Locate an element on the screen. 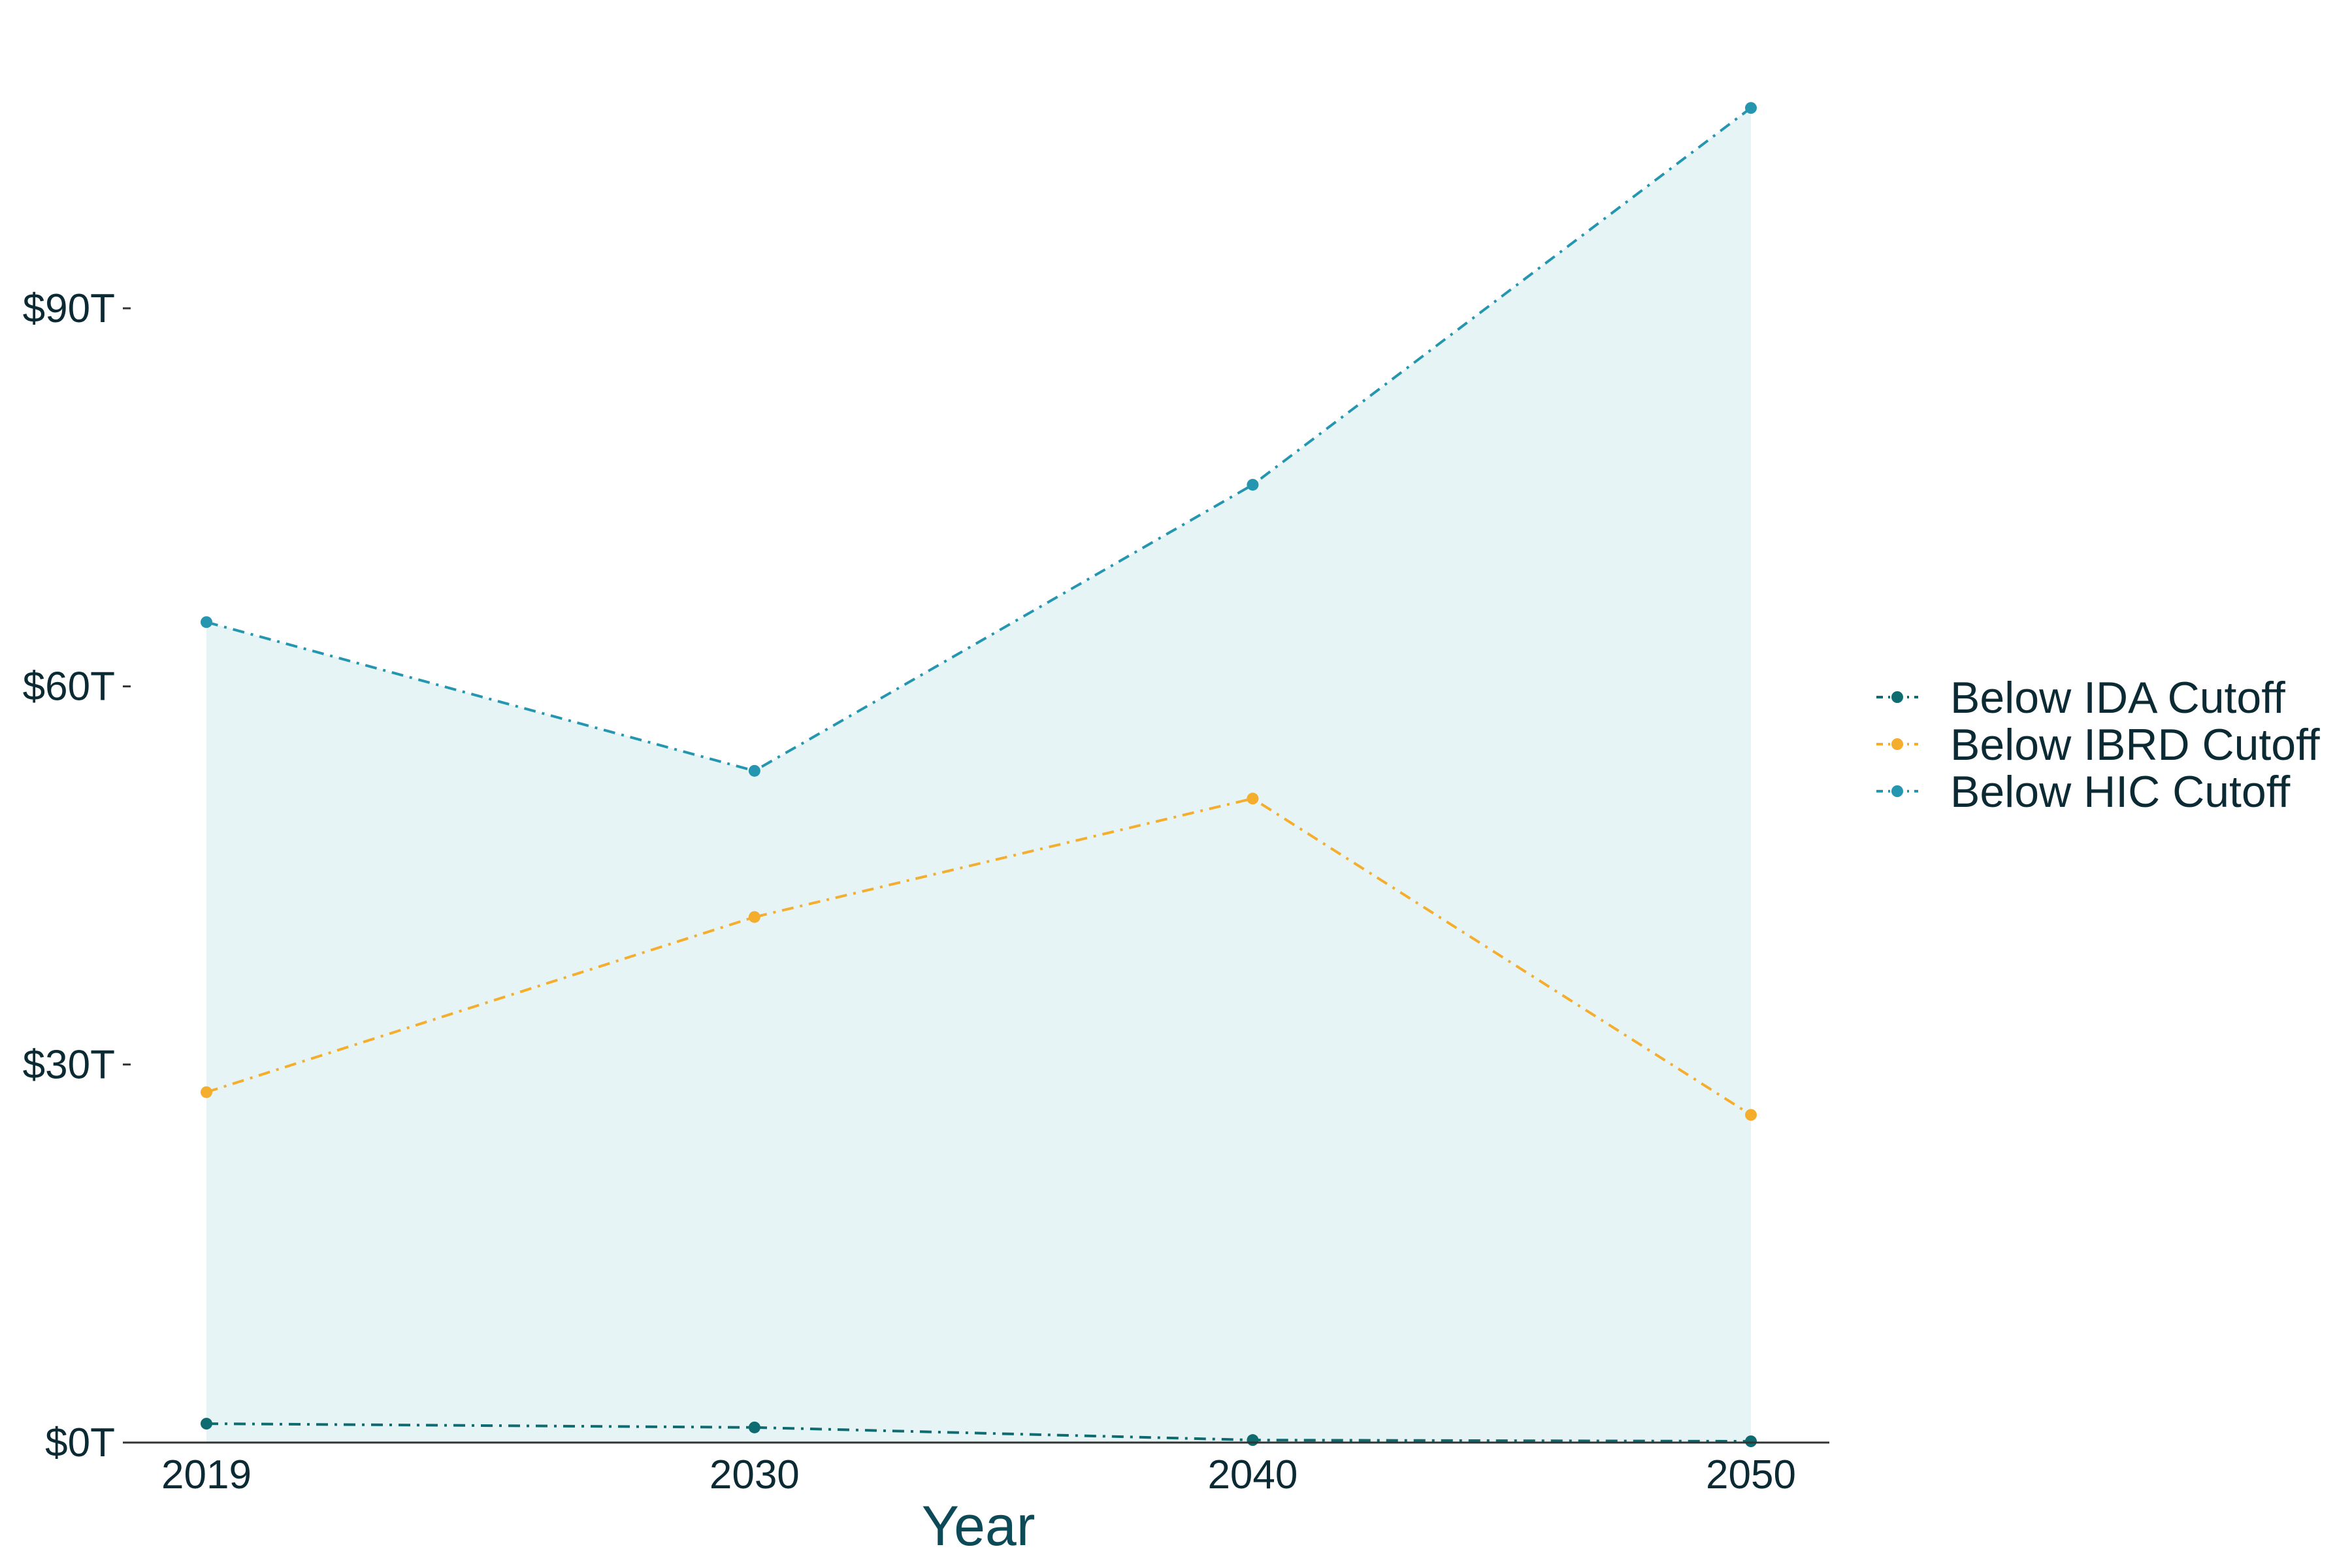 Image resolution: width=2352 pixels, height=1568 pixels. legend-item-below-ibrd-cutoff: Below IBRD Cutoff is located at coordinates (2098, 745).